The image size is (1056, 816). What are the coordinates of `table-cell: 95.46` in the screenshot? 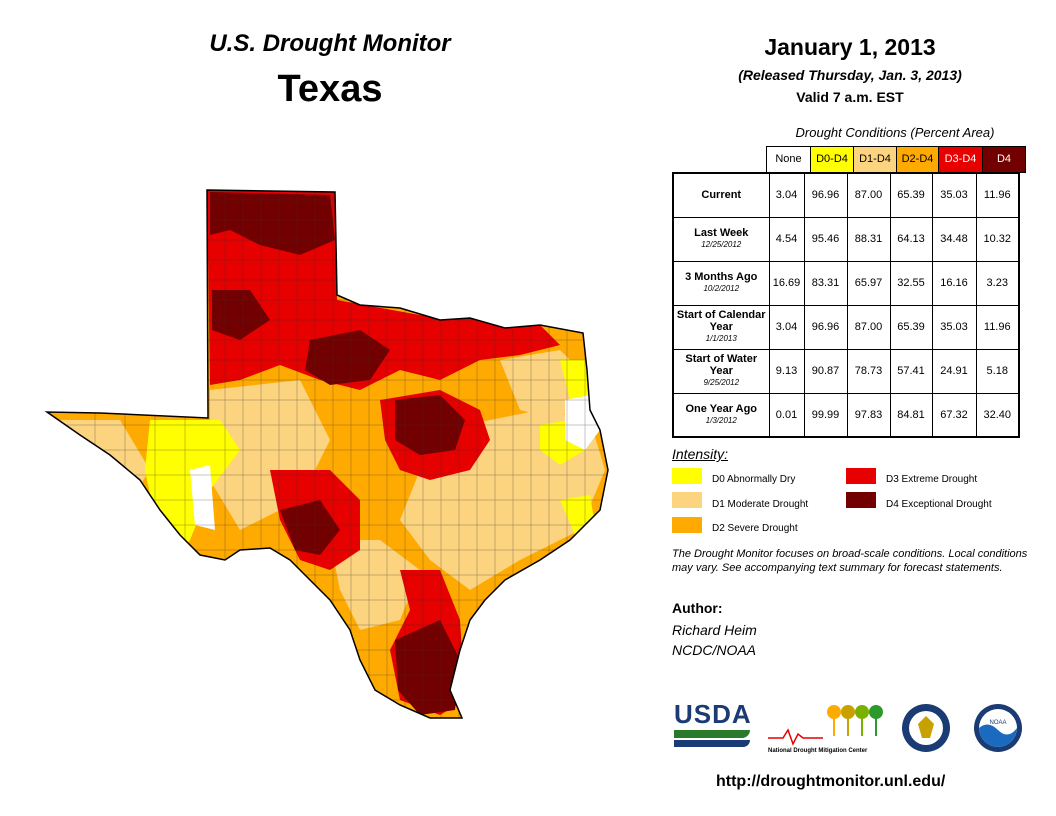 It's located at (825, 239).